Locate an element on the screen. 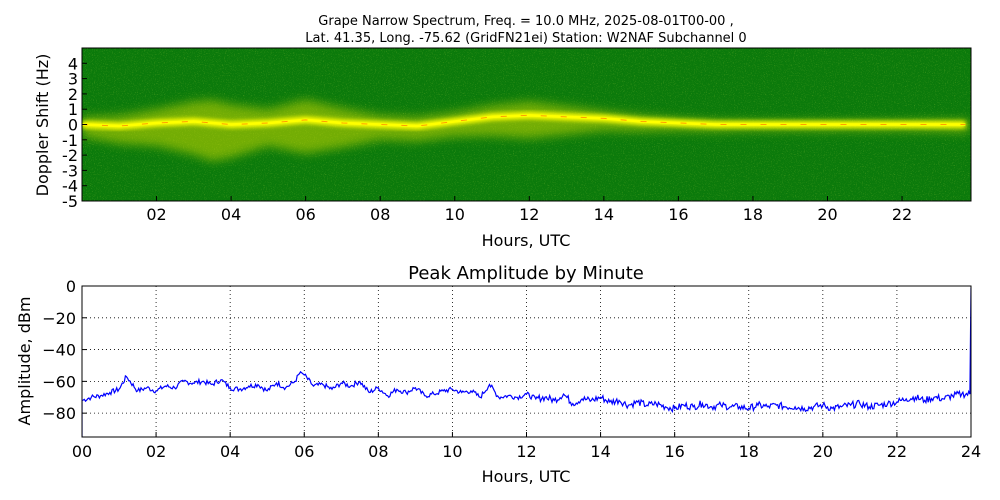  spectrogram-signal is located at coordinates (526, 130).